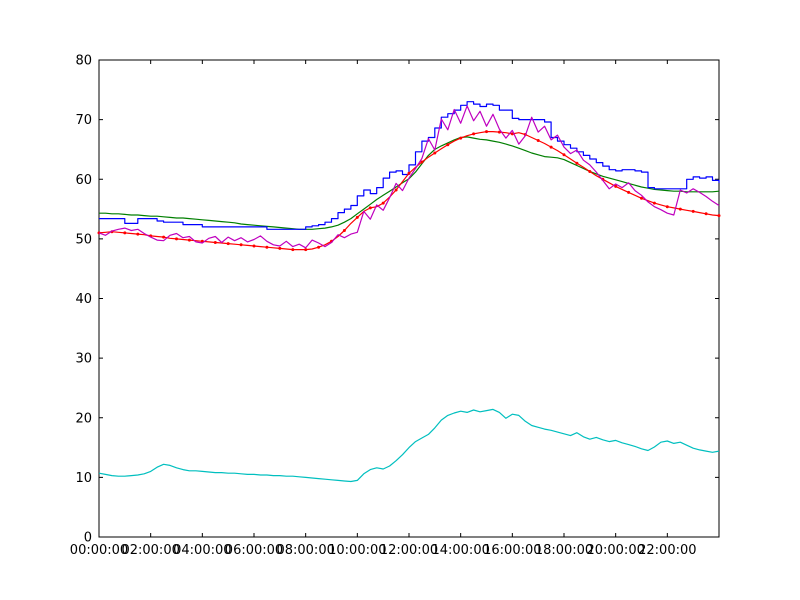 The image size is (800, 600). Describe the element at coordinates (512, 550) in the screenshot. I see `x-tick-label: 16:00:00` at that location.